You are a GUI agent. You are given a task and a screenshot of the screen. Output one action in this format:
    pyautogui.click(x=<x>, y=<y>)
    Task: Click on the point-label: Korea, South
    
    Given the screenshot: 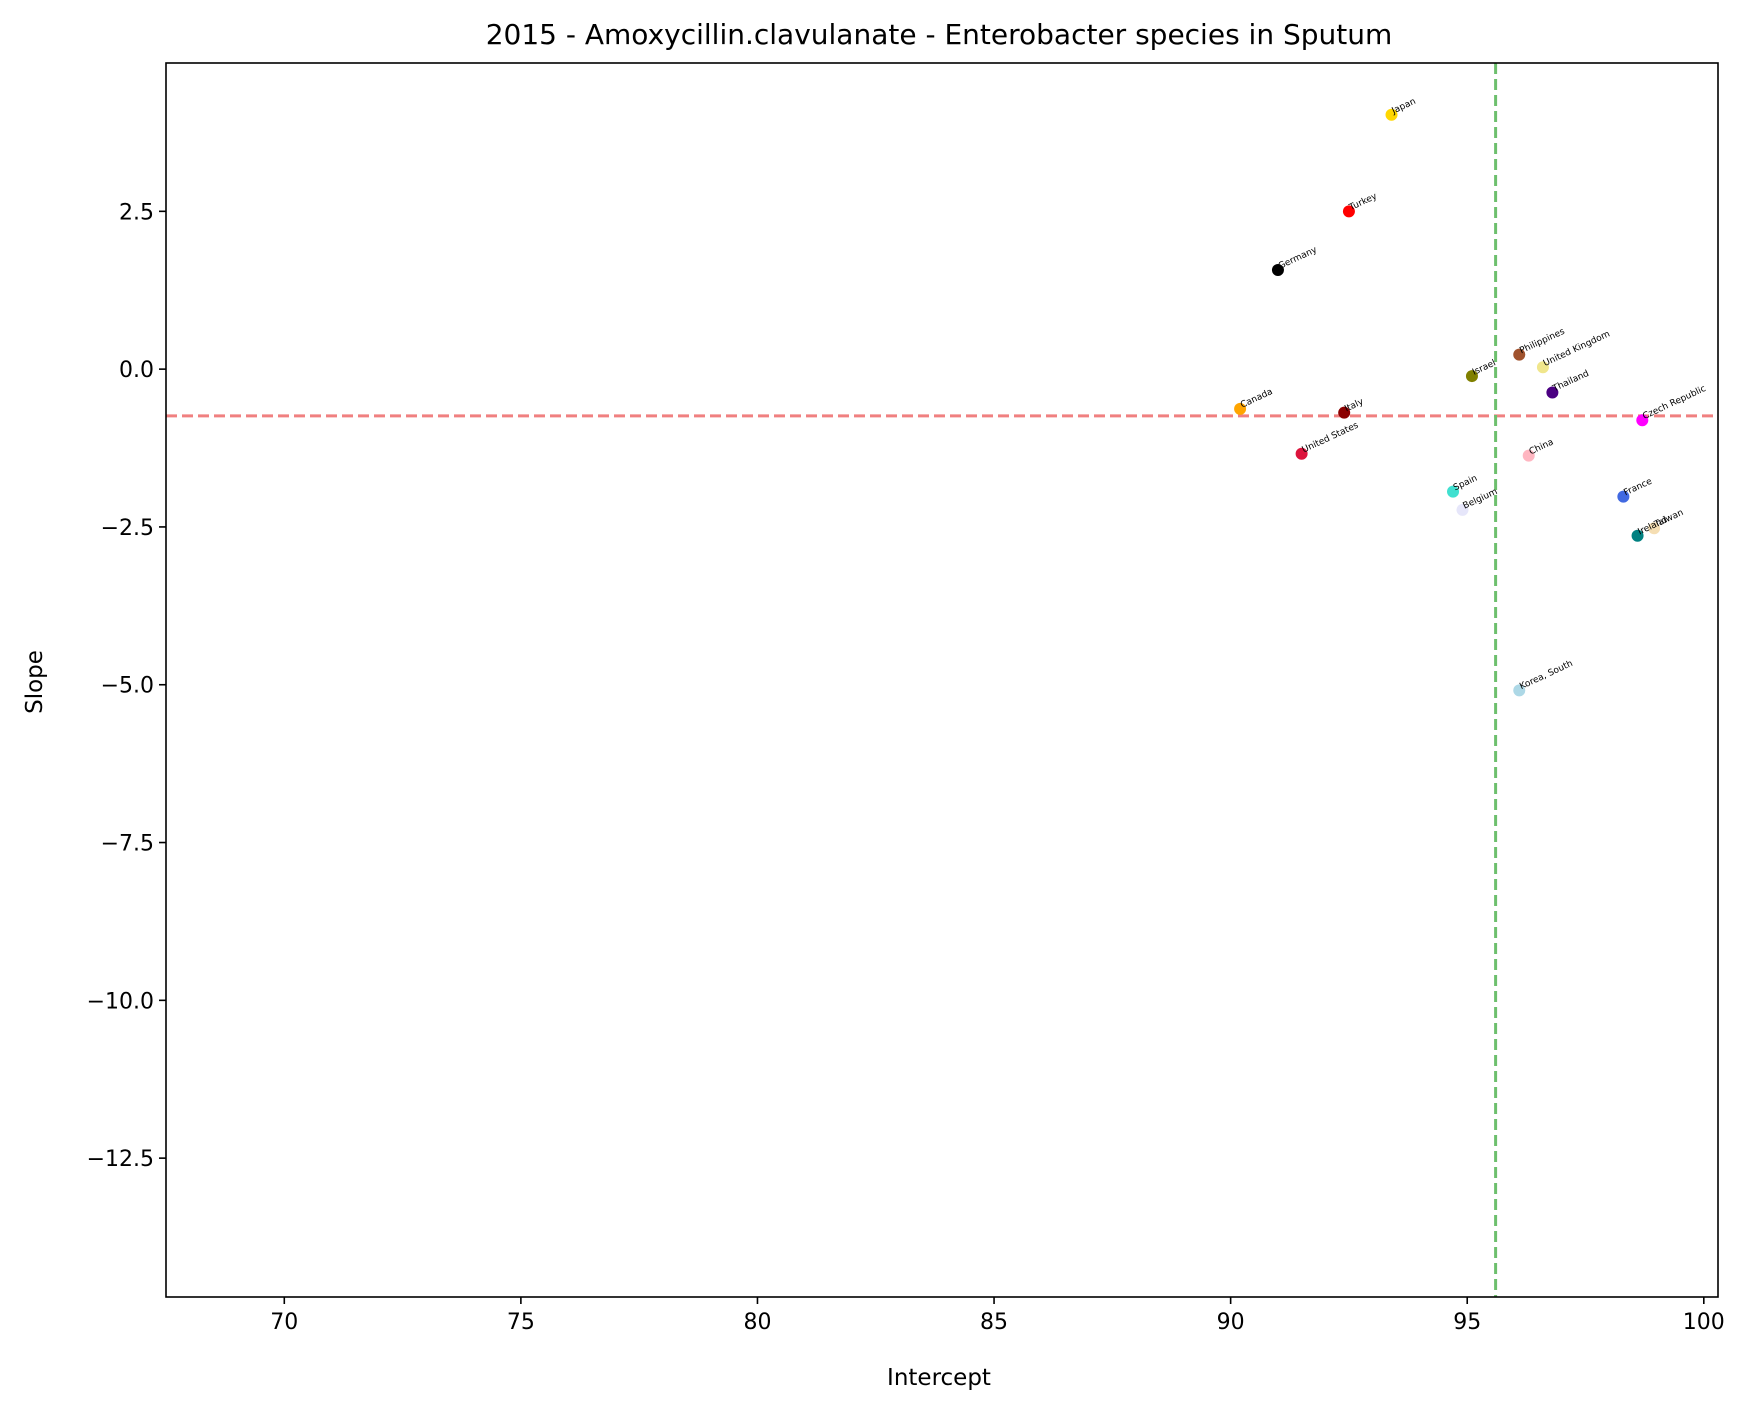 What is the action you would take?
    pyautogui.click(x=1546, y=675)
    